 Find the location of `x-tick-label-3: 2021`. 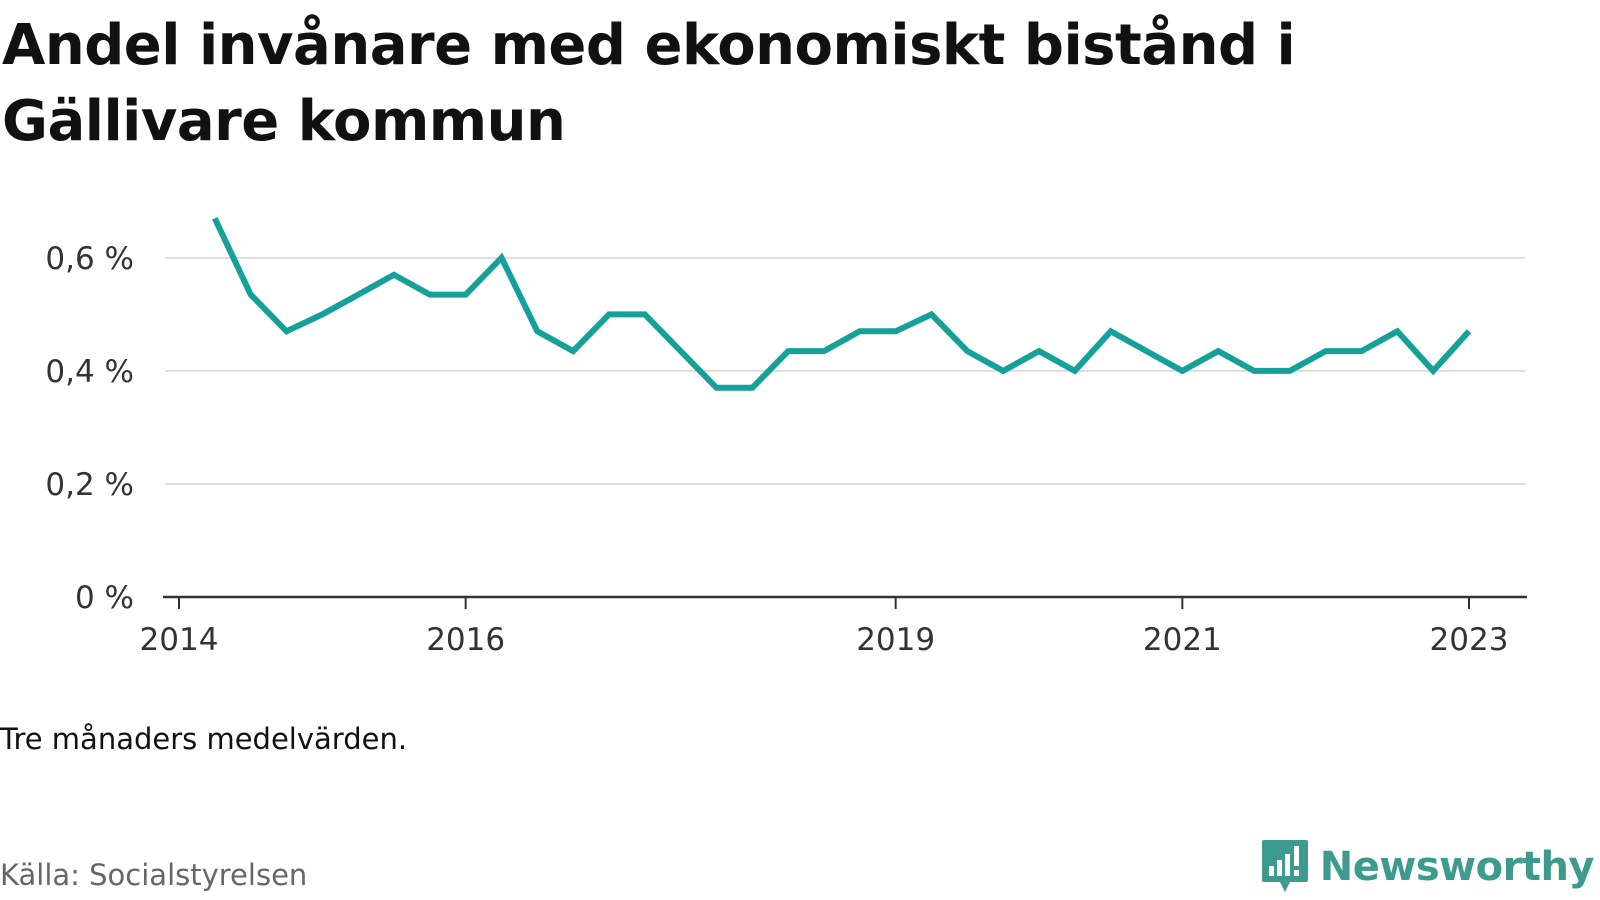

x-tick-label-3: 2021 is located at coordinates (1182, 640).